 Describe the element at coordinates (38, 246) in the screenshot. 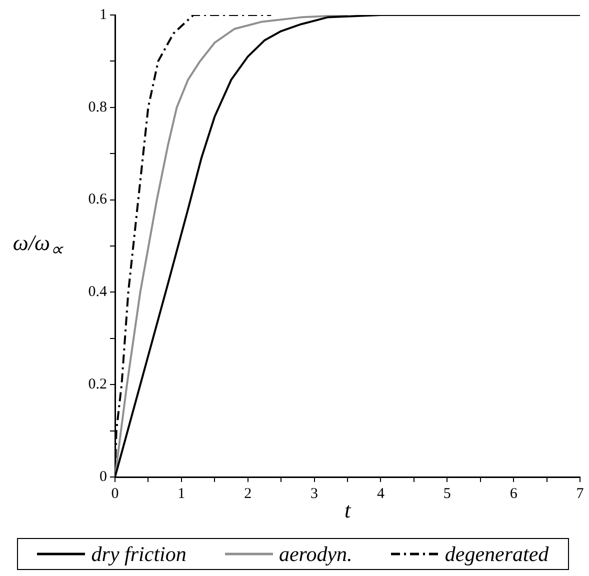

I see `y-axis-title: ω/ω$_{∝}$` at that location.